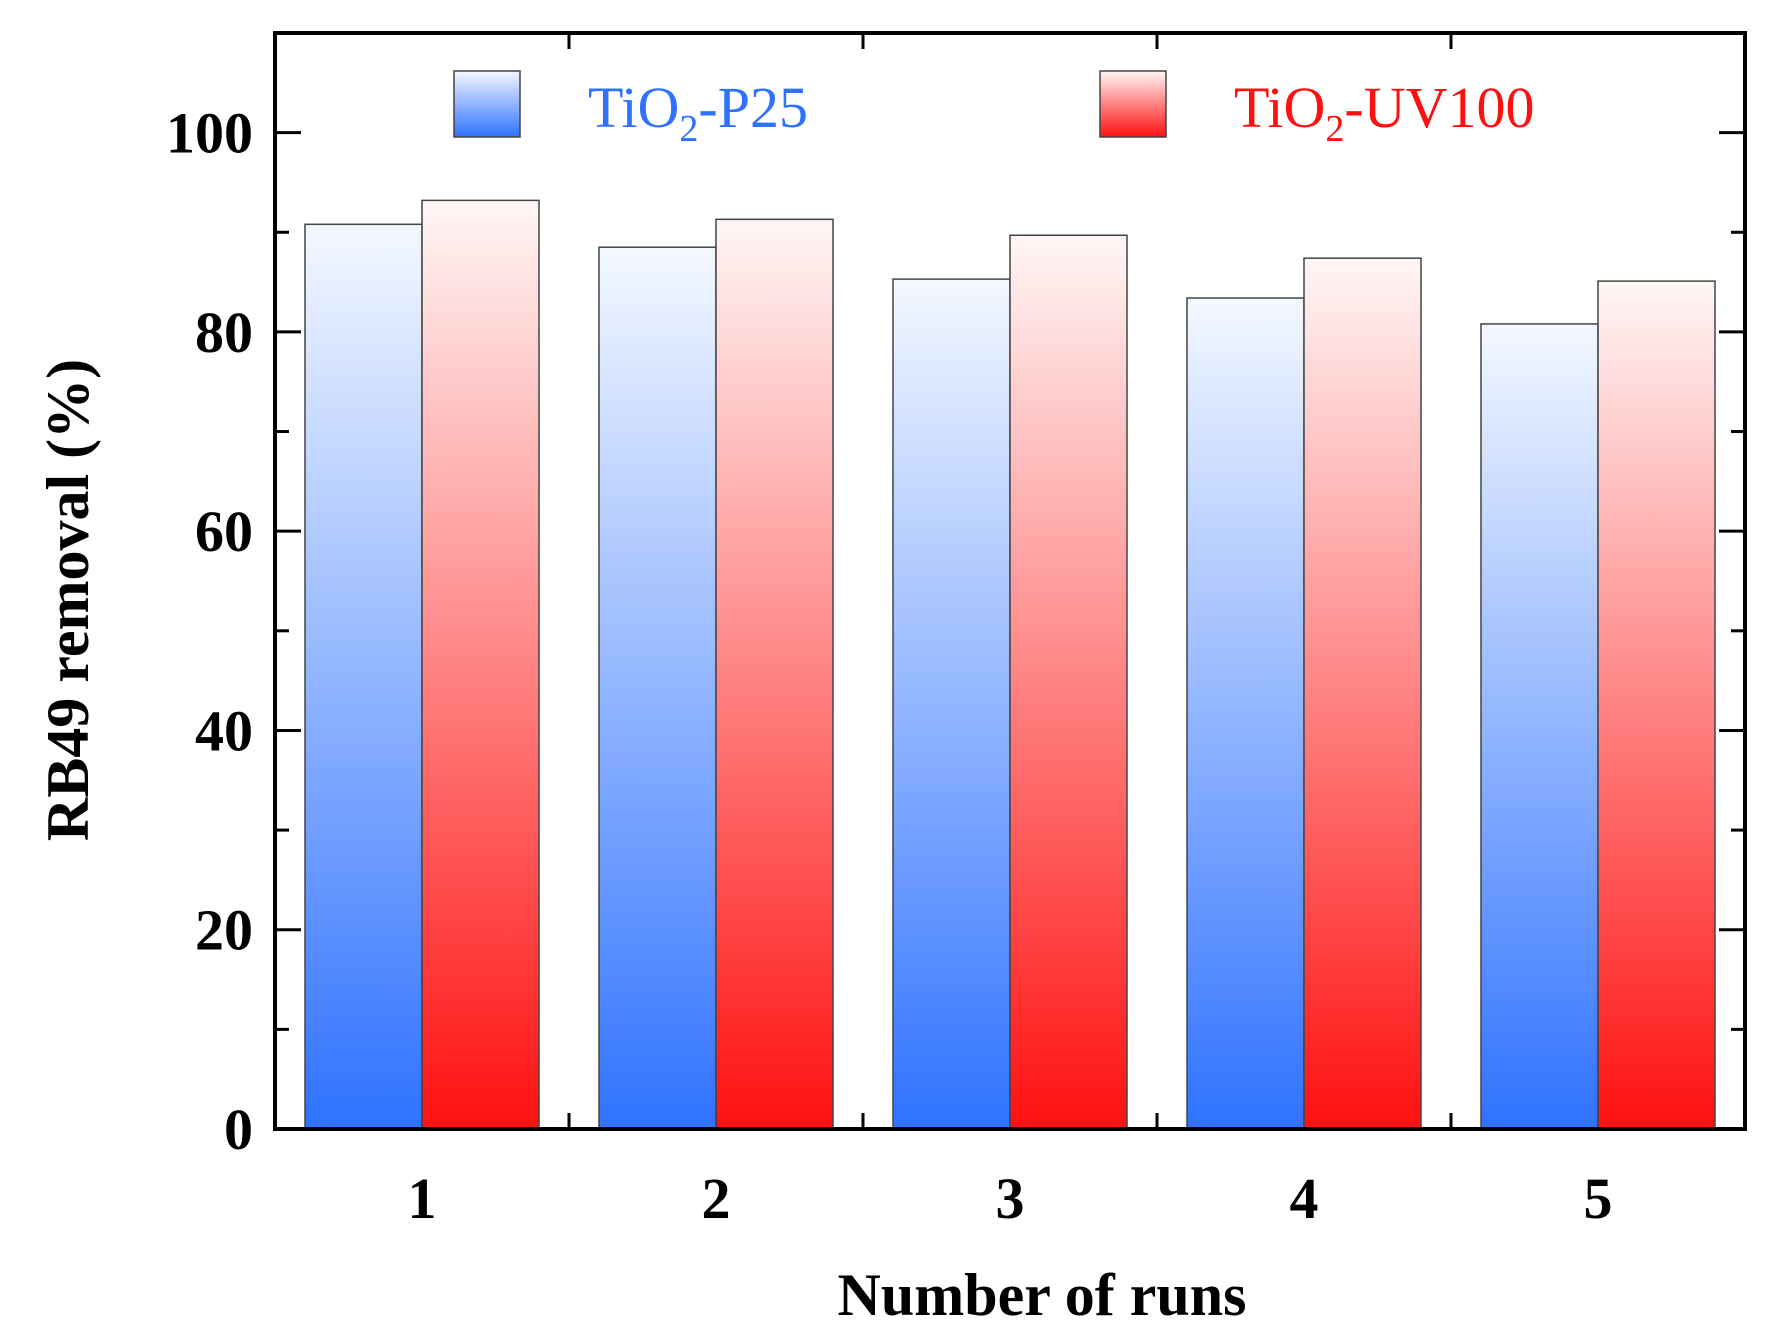 The width and height of the screenshot is (1768, 1343). Describe the element at coordinates (1598, 1198) in the screenshot. I see `x-tick-label: 5` at that location.